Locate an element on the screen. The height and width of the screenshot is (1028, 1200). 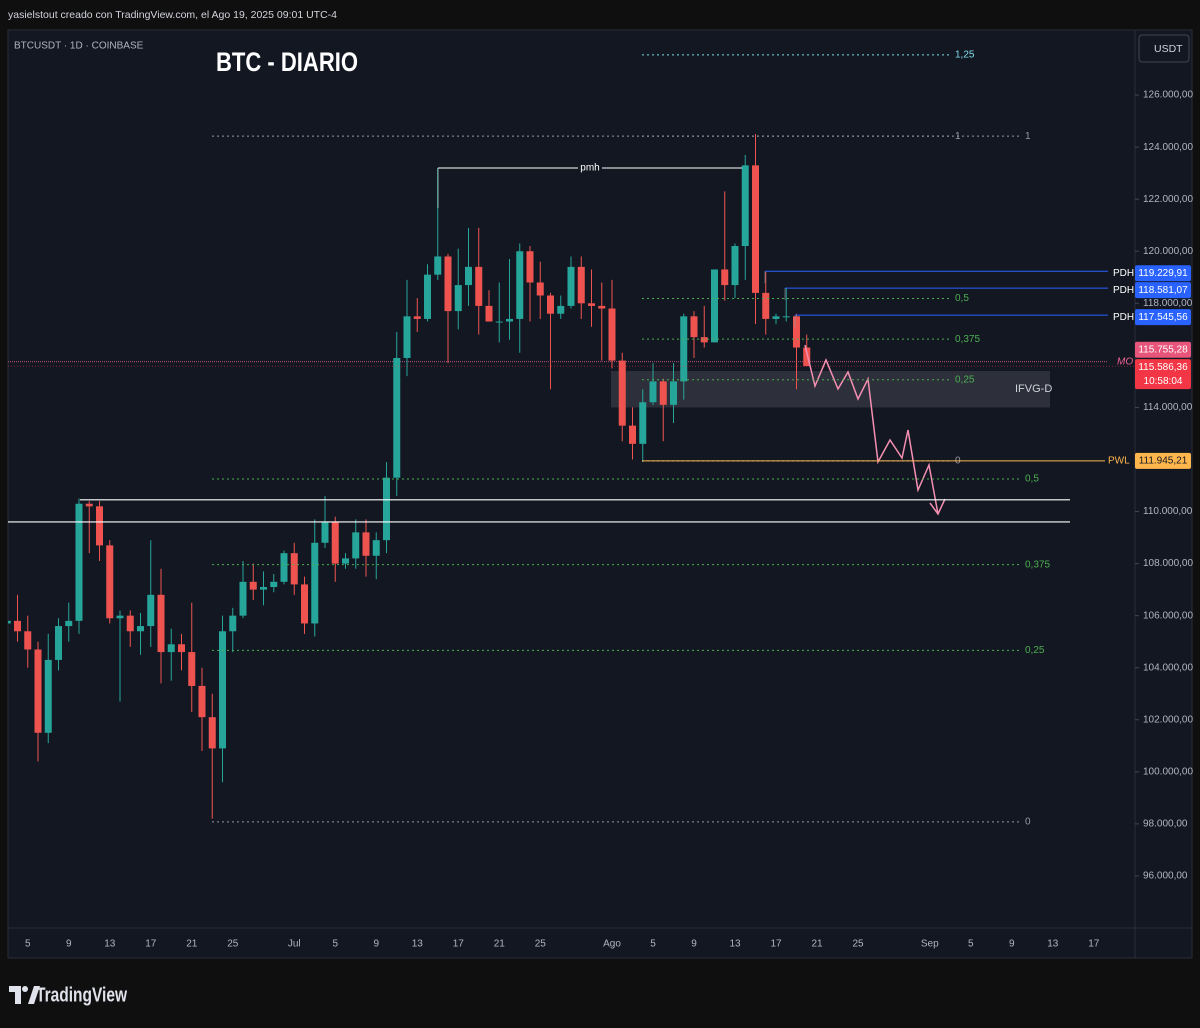
brand: TradingView is located at coordinates (81, 995).